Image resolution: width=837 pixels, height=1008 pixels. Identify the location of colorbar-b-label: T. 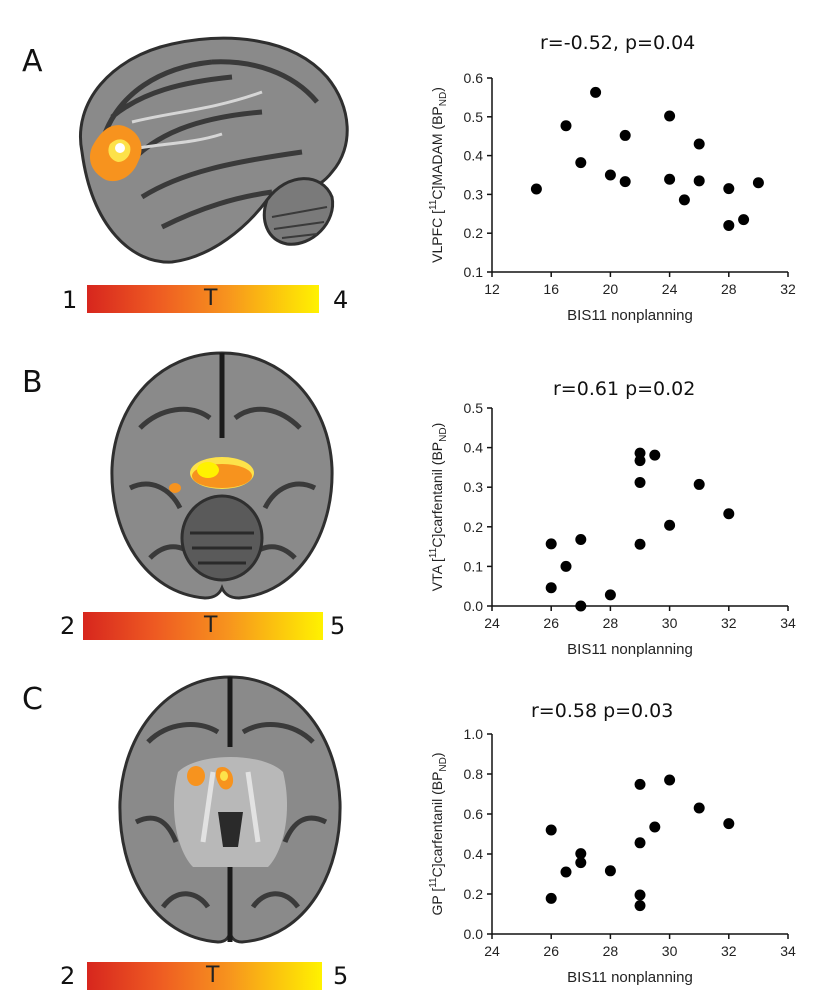
(211, 625).